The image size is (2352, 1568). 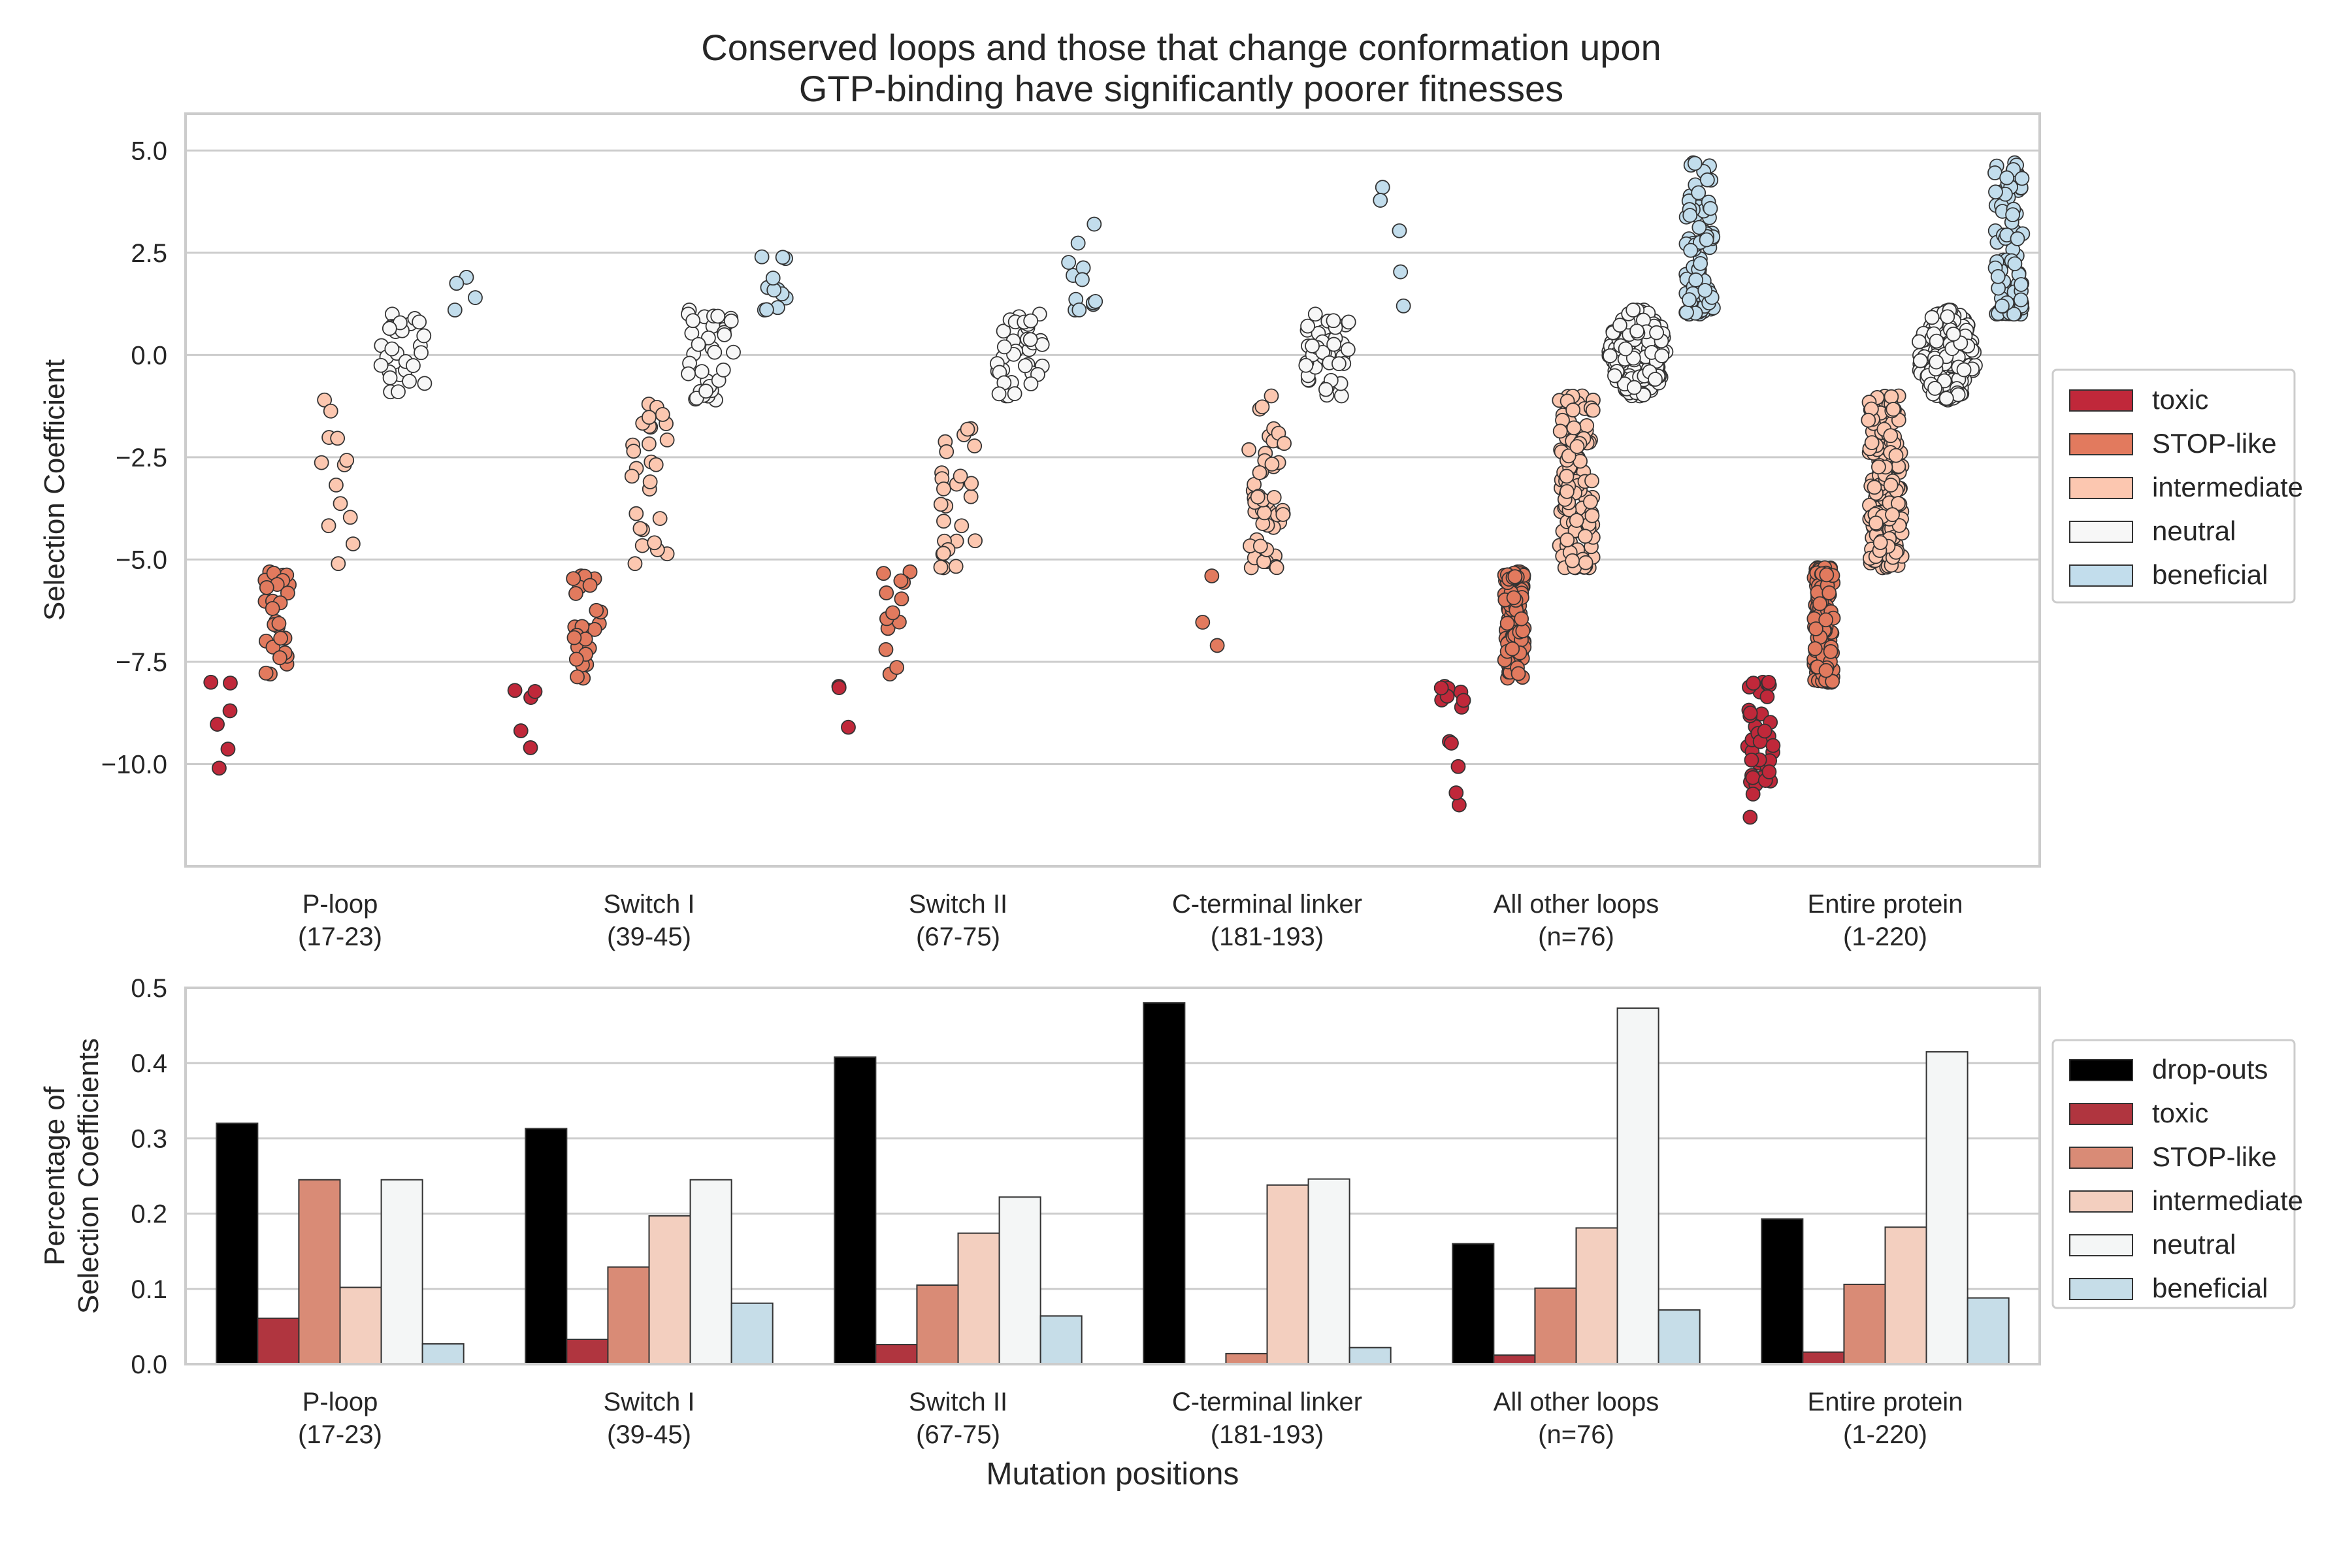 What do you see at coordinates (340, 1402) in the screenshot?
I see `bar-x-tick-label: P-loop` at bounding box center [340, 1402].